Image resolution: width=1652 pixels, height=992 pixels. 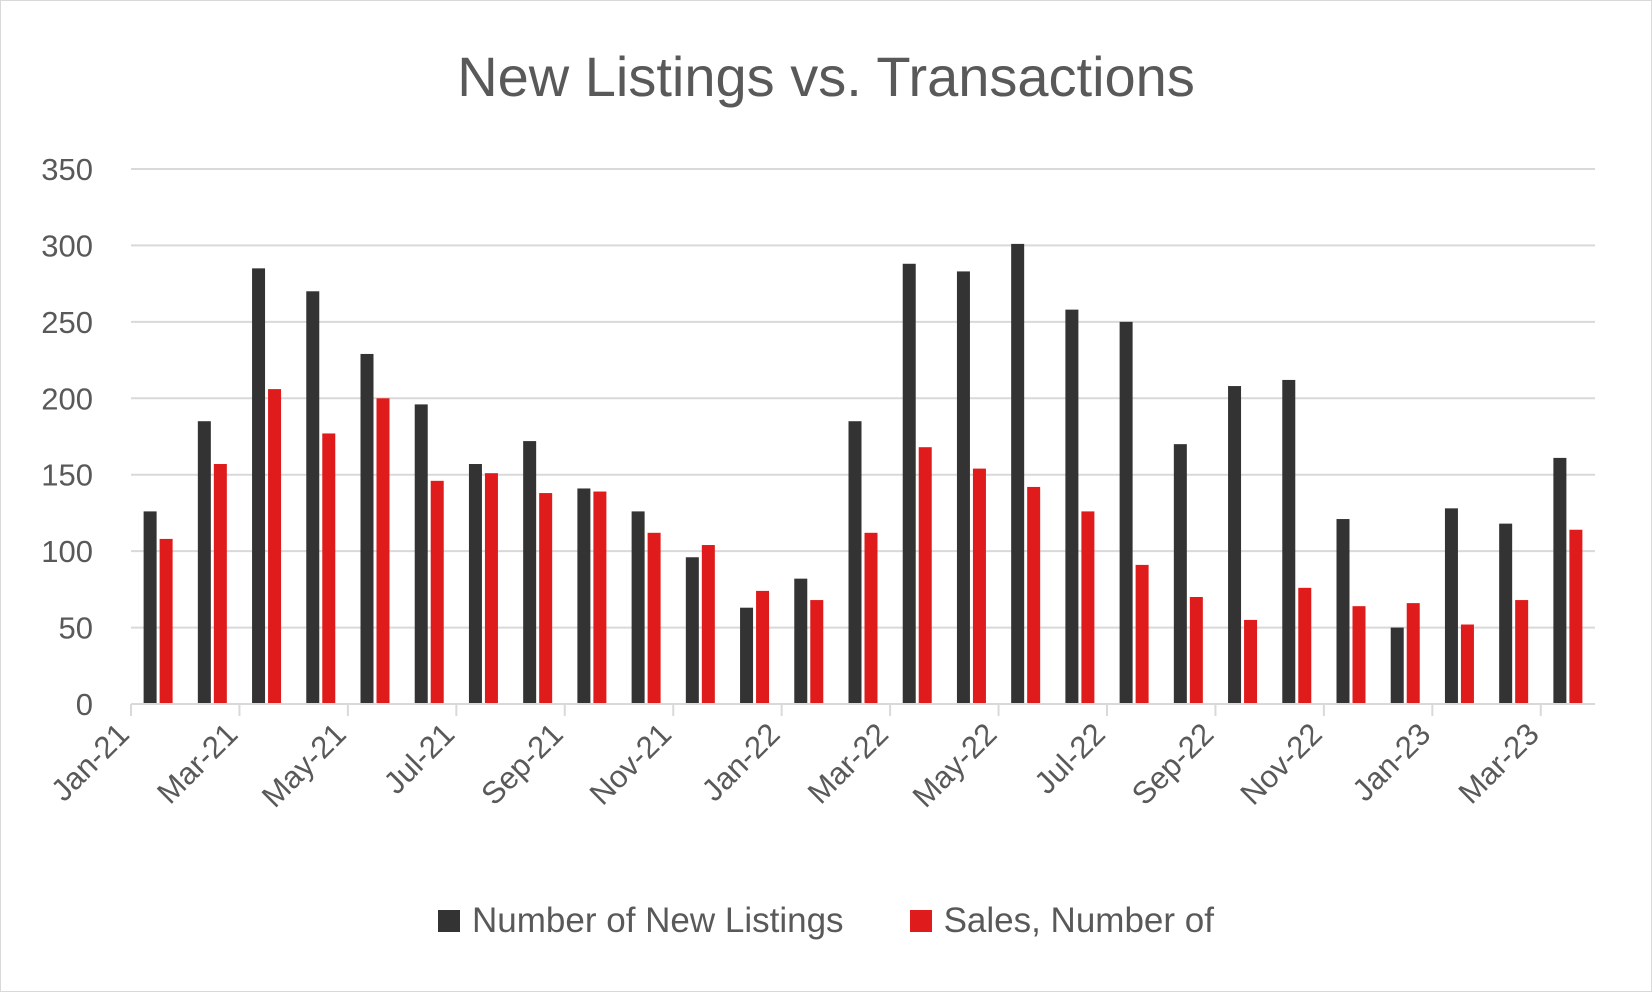 I want to click on legend-label-listings: Number of New Listings, so click(x=658, y=920).